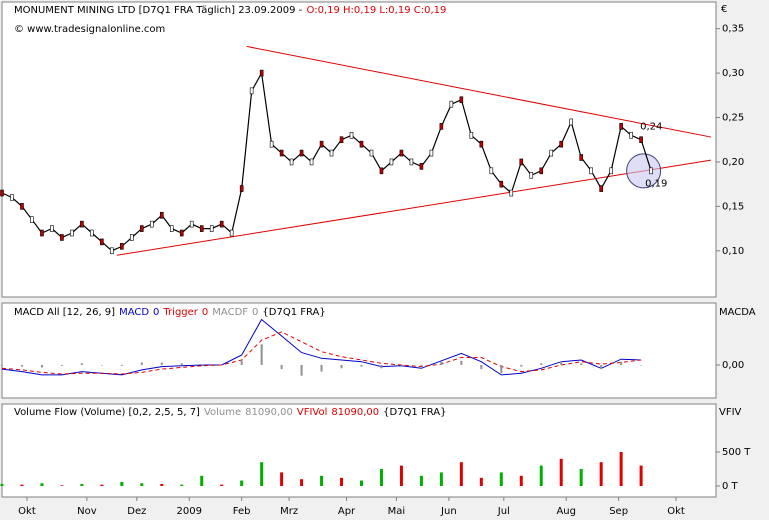 The width and height of the screenshot is (769, 520). Describe the element at coordinates (156, 312) in the screenshot. I see `header-part: 0` at that location.